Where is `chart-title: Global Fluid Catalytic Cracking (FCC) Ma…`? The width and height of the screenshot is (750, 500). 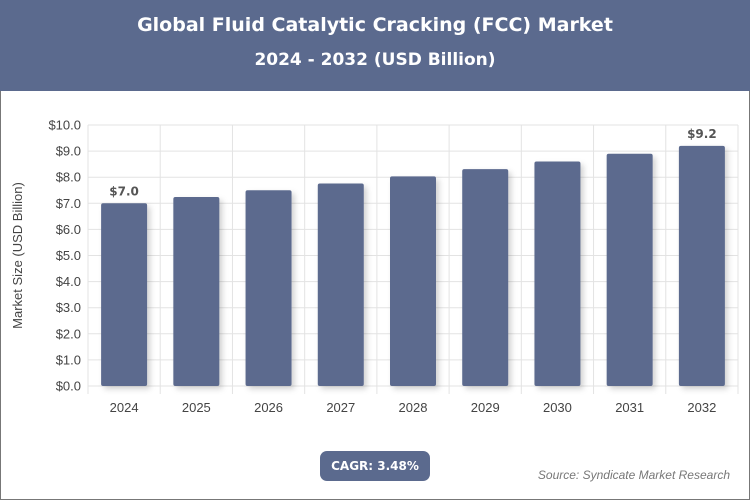
chart-title: Global Fluid Catalytic Cracking (FCC) Ma… is located at coordinates (375, 25).